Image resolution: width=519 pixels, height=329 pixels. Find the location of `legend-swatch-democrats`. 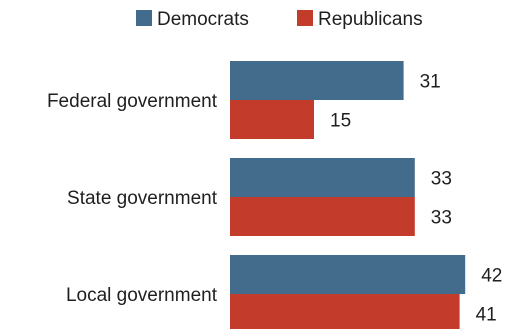

legend-swatch-democrats is located at coordinates (144, 18).